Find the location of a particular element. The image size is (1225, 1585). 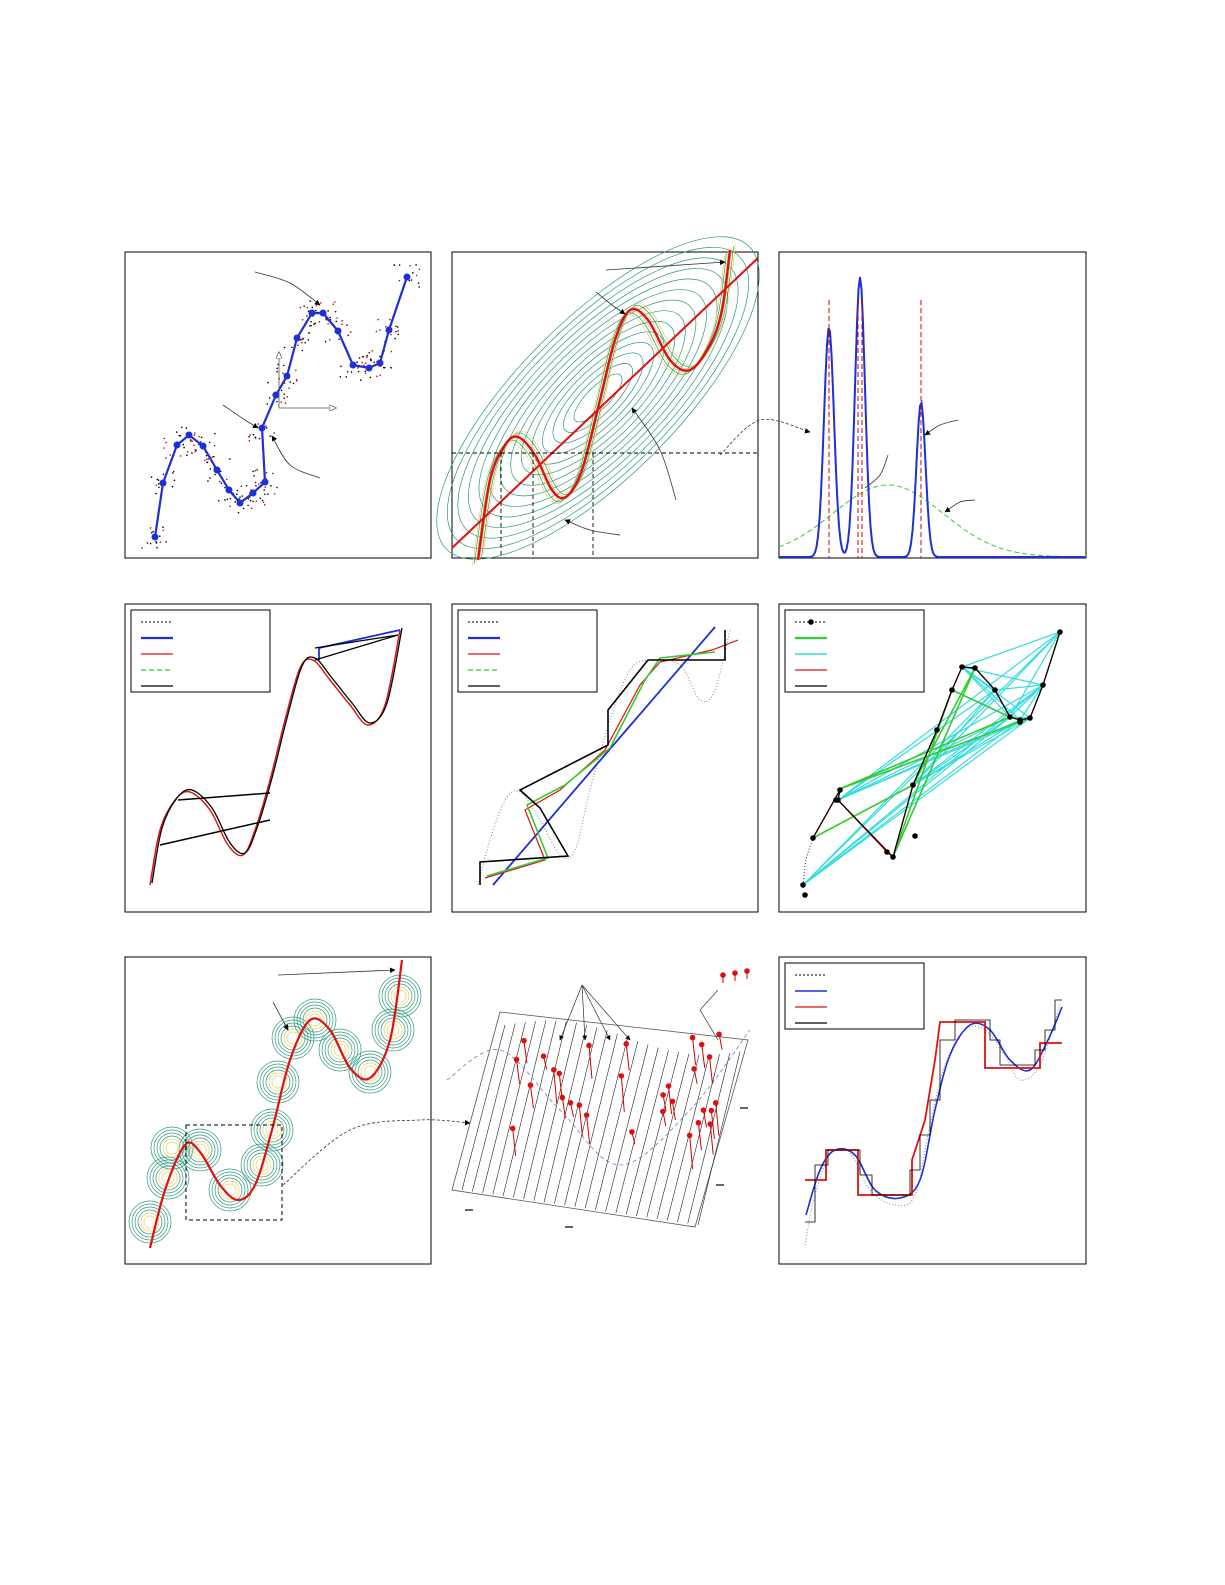

panel-frame is located at coordinates (605, 758).